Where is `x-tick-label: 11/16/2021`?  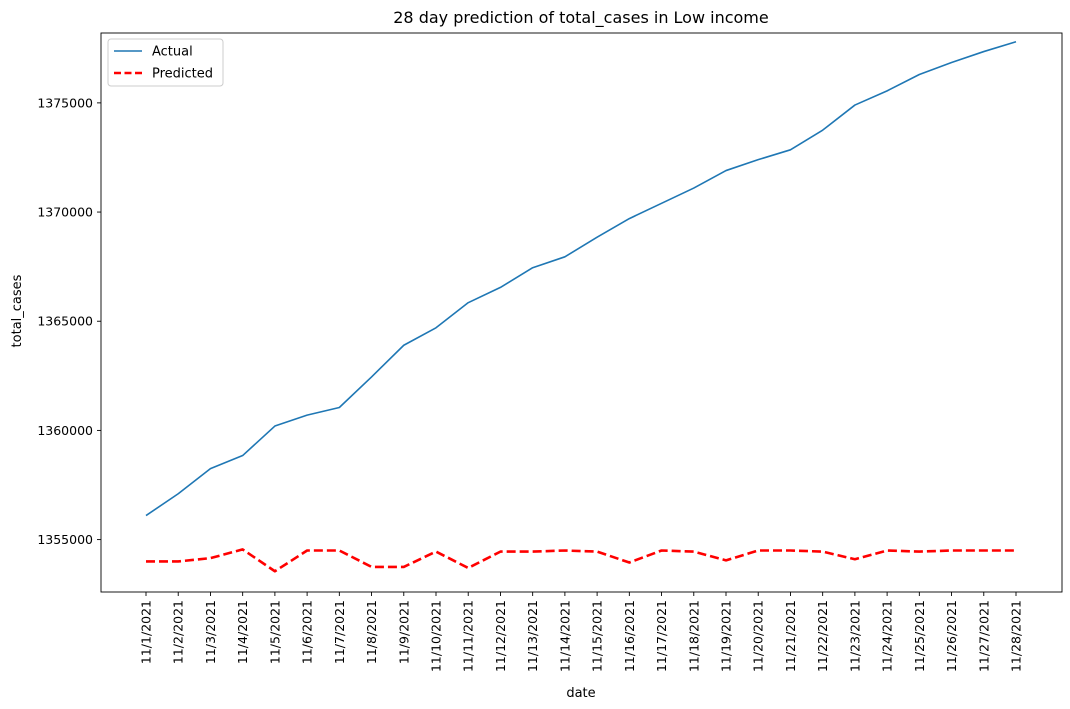 x-tick-label: 11/16/2021 is located at coordinates (629, 636).